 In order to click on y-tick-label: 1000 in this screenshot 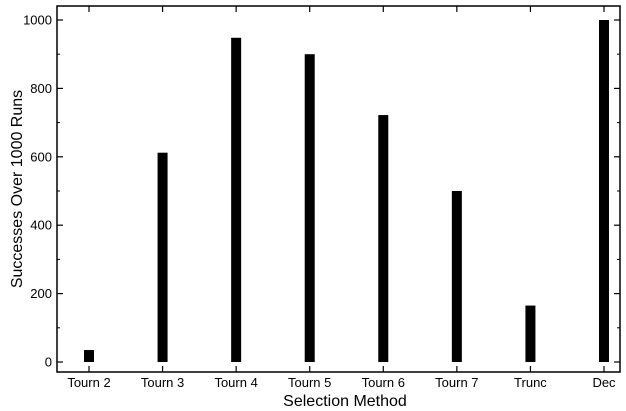, I will do `click(37, 20)`.